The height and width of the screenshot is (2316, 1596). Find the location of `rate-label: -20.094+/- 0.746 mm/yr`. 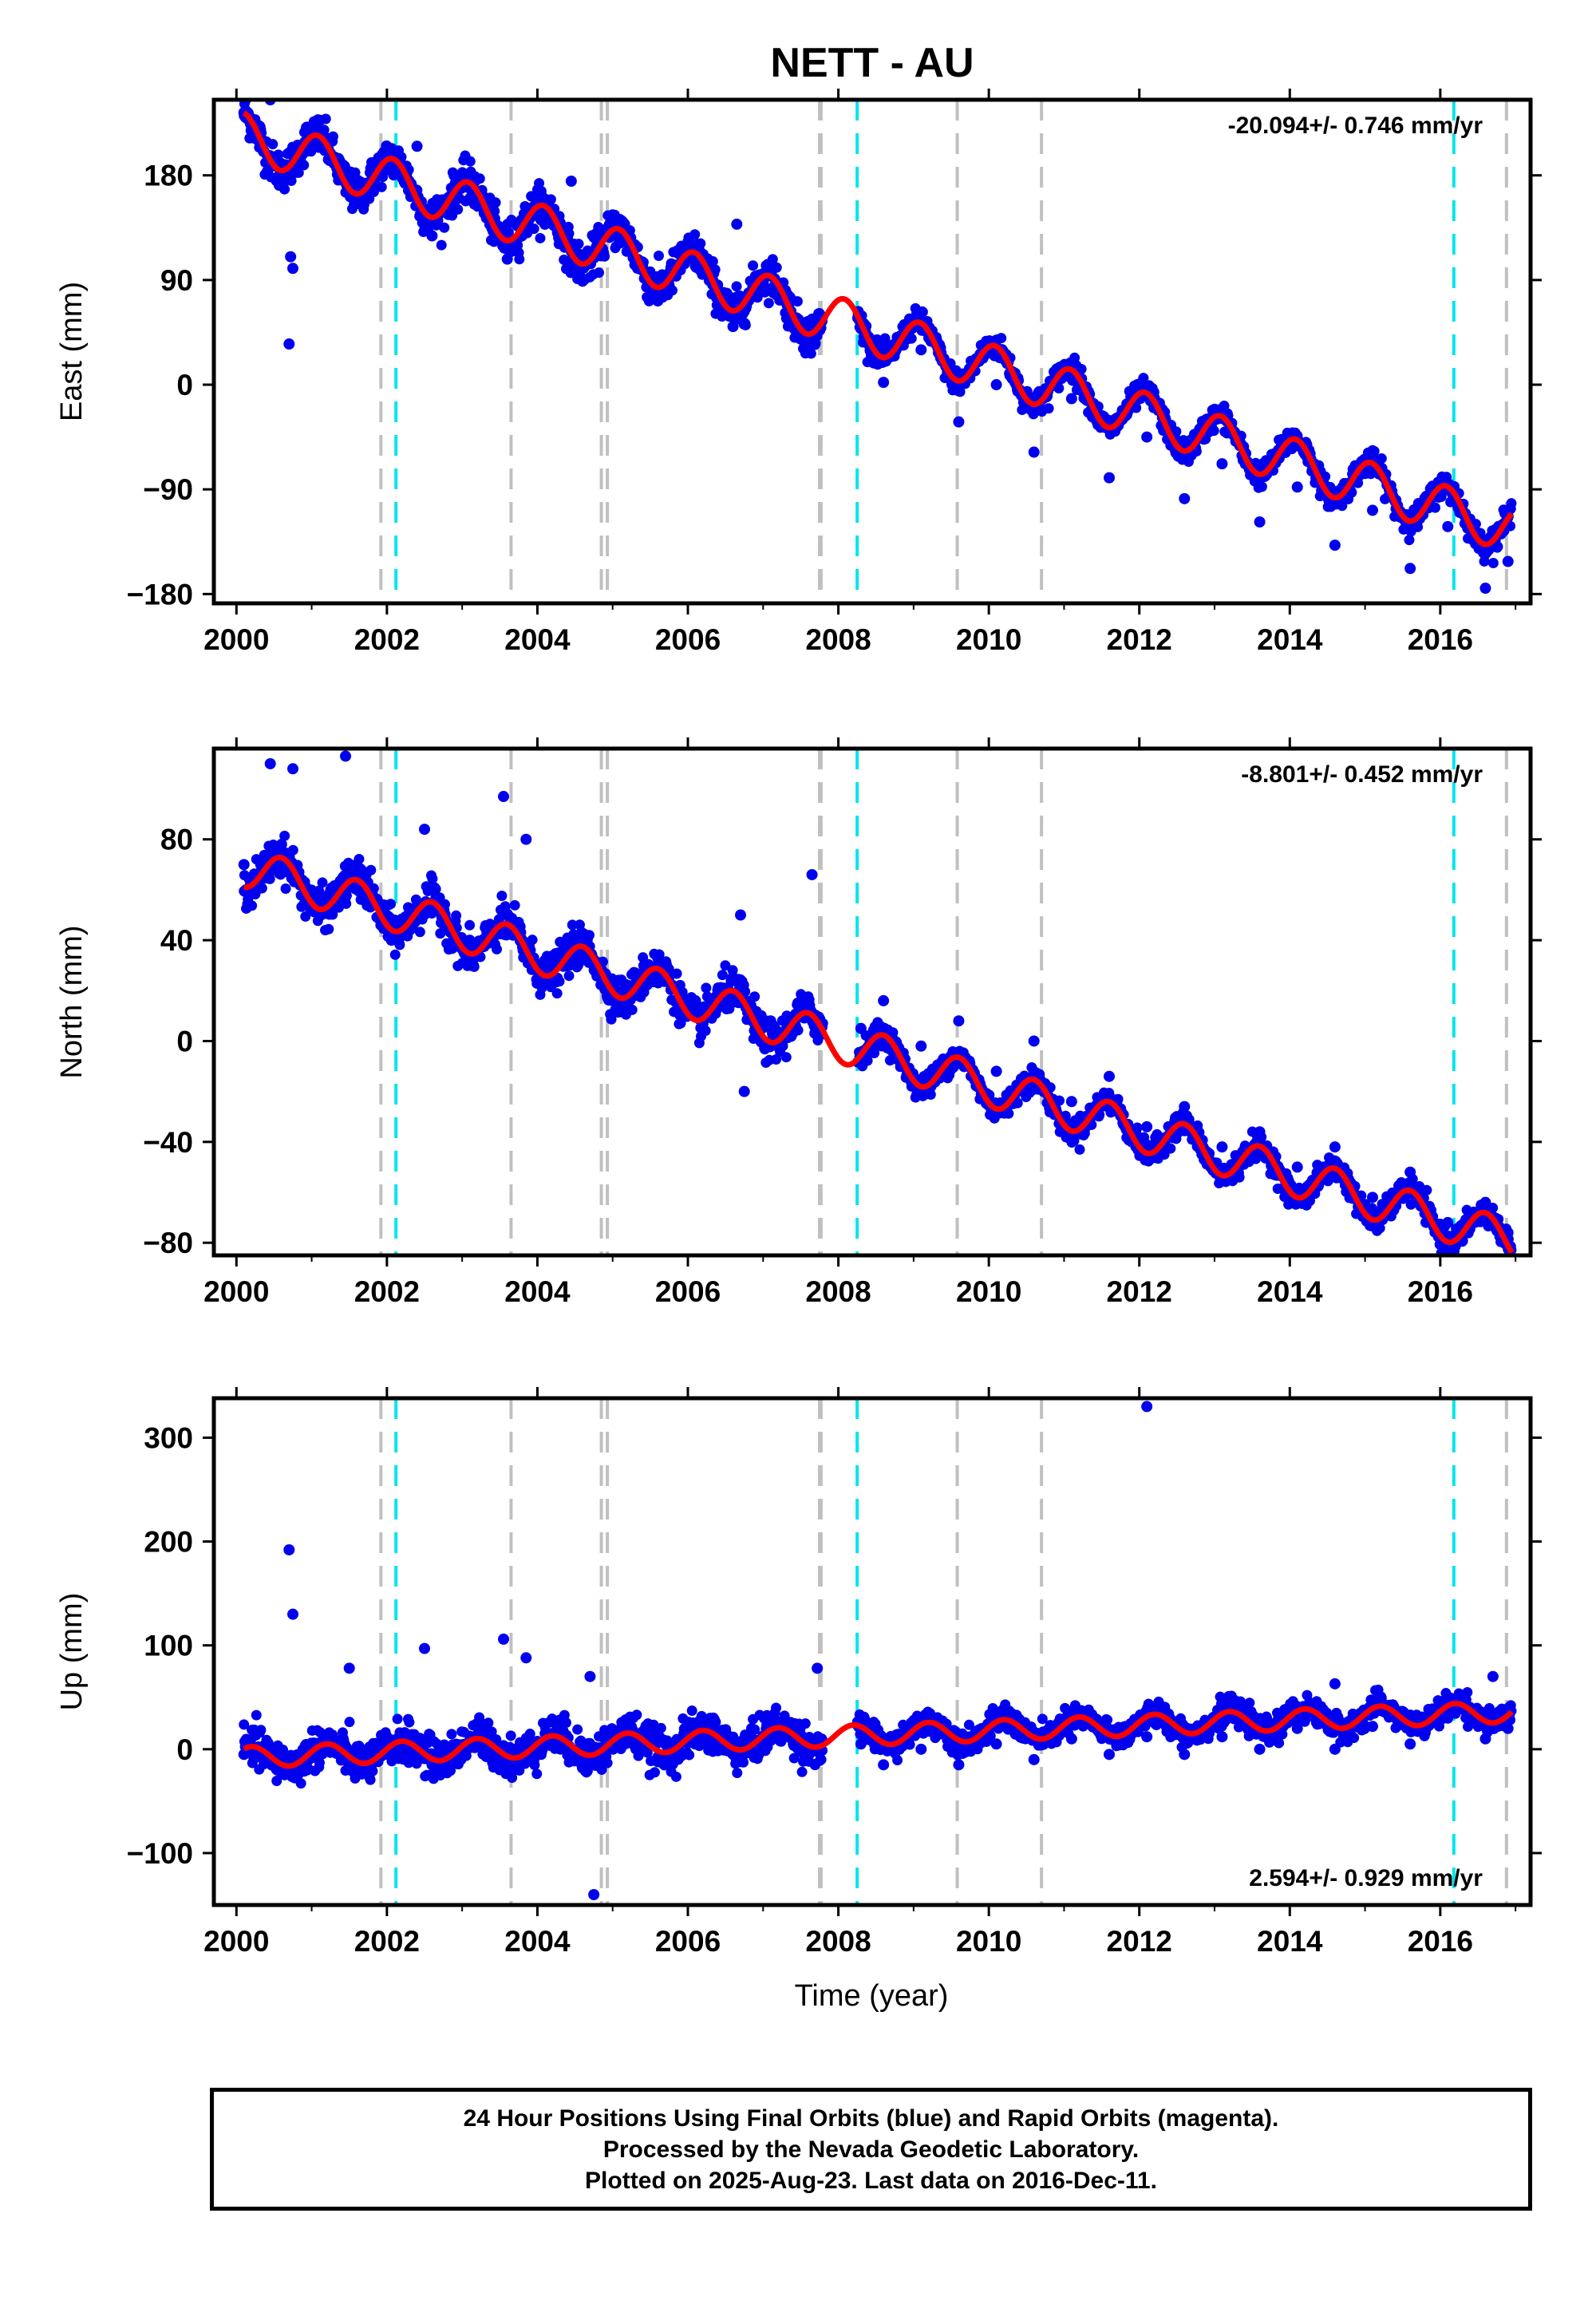

rate-label: -20.094+/- 0.746 mm/yr is located at coordinates (1355, 126).